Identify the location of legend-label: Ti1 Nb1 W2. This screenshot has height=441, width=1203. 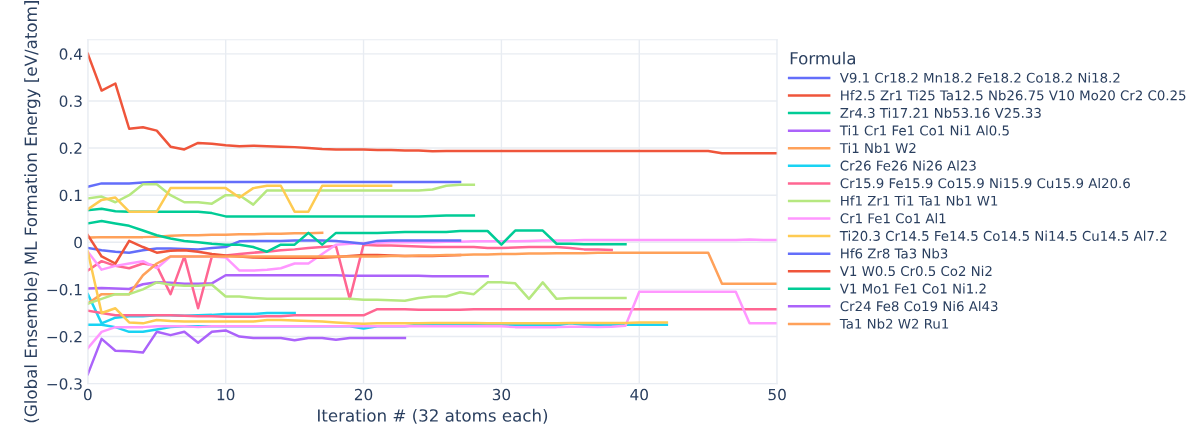
(877, 148).